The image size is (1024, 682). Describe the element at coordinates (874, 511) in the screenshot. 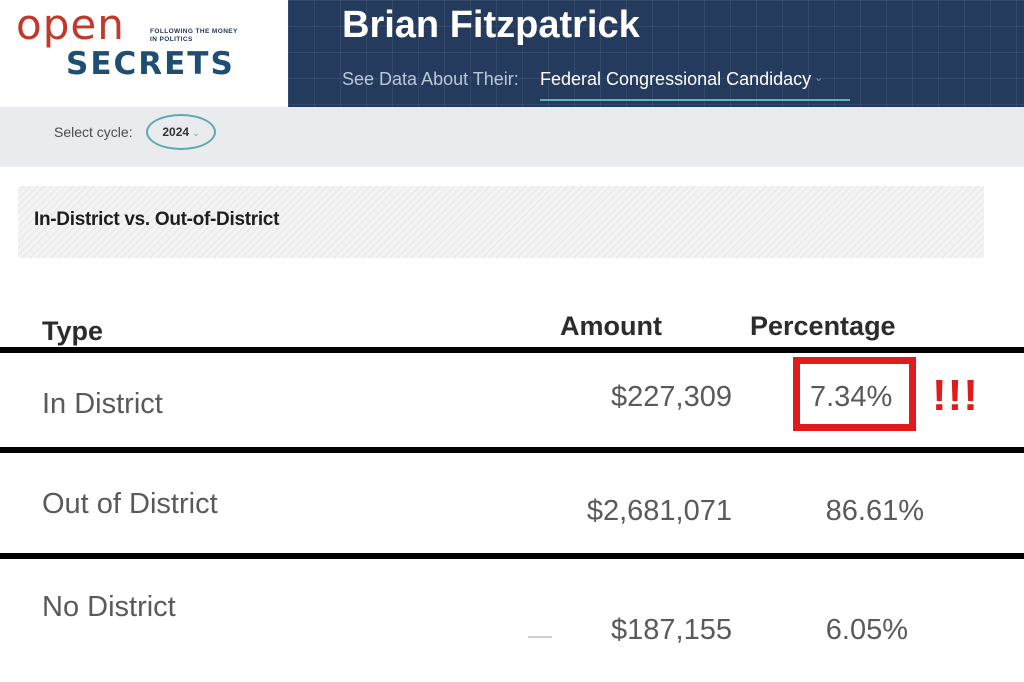

I see `row-percentage: 86.61%` at that location.